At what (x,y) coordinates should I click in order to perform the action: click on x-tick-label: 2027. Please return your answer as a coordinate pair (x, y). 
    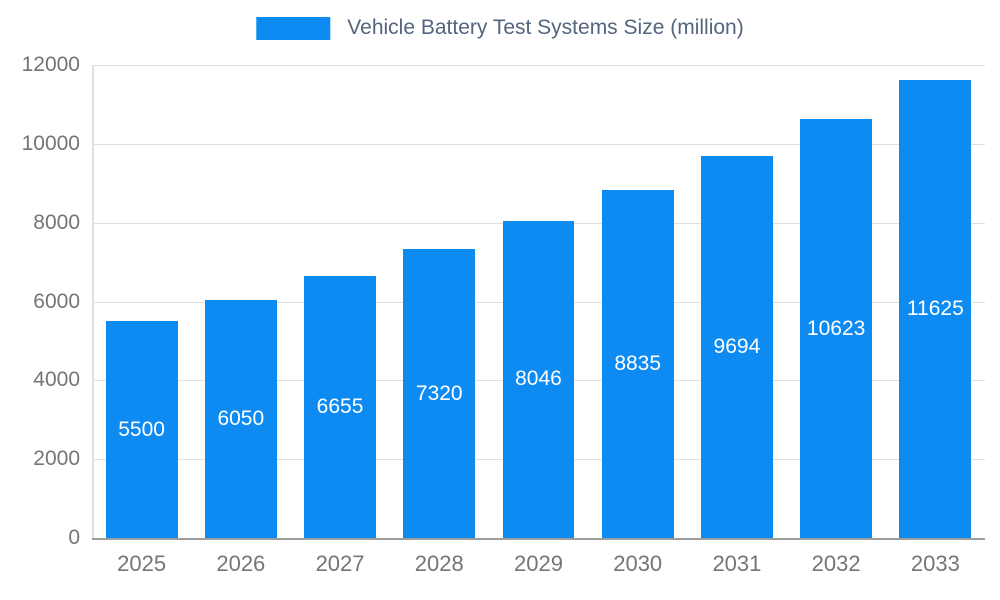
    Looking at the image, I should click on (340, 563).